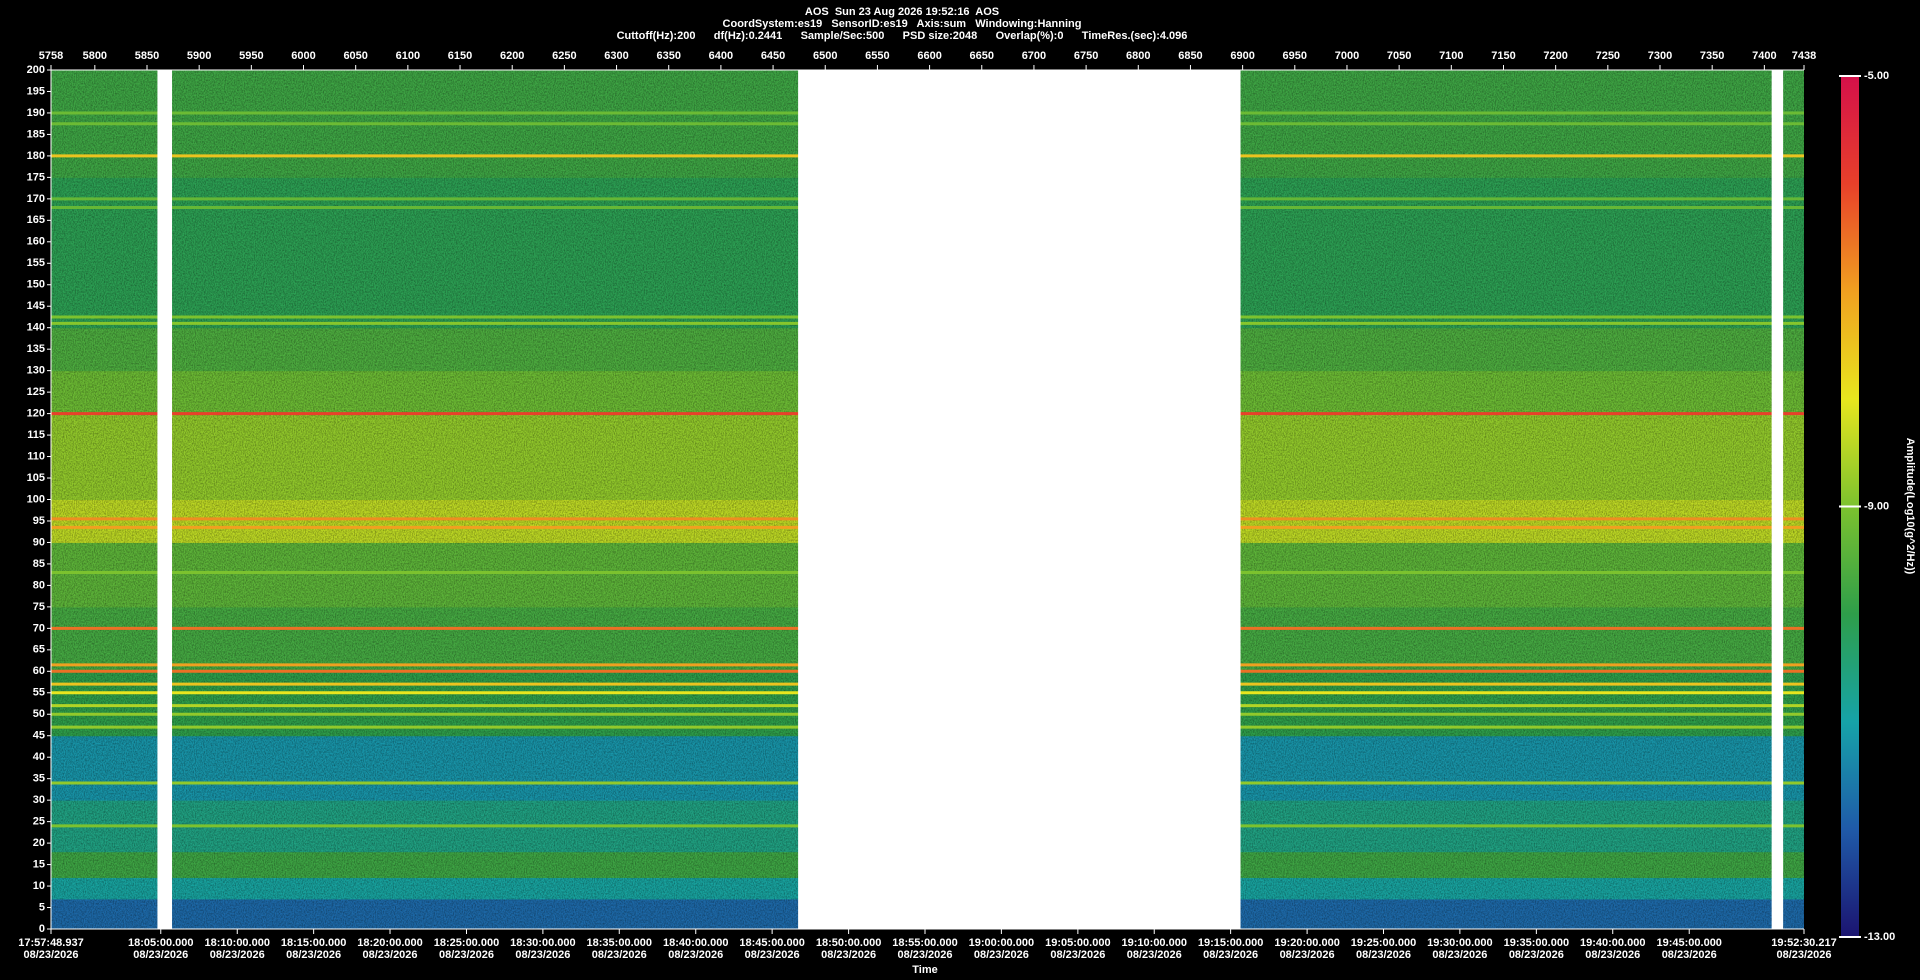  What do you see at coordinates (36, 499) in the screenshot?
I see `y-tick-label: 100` at bounding box center [36, 499].